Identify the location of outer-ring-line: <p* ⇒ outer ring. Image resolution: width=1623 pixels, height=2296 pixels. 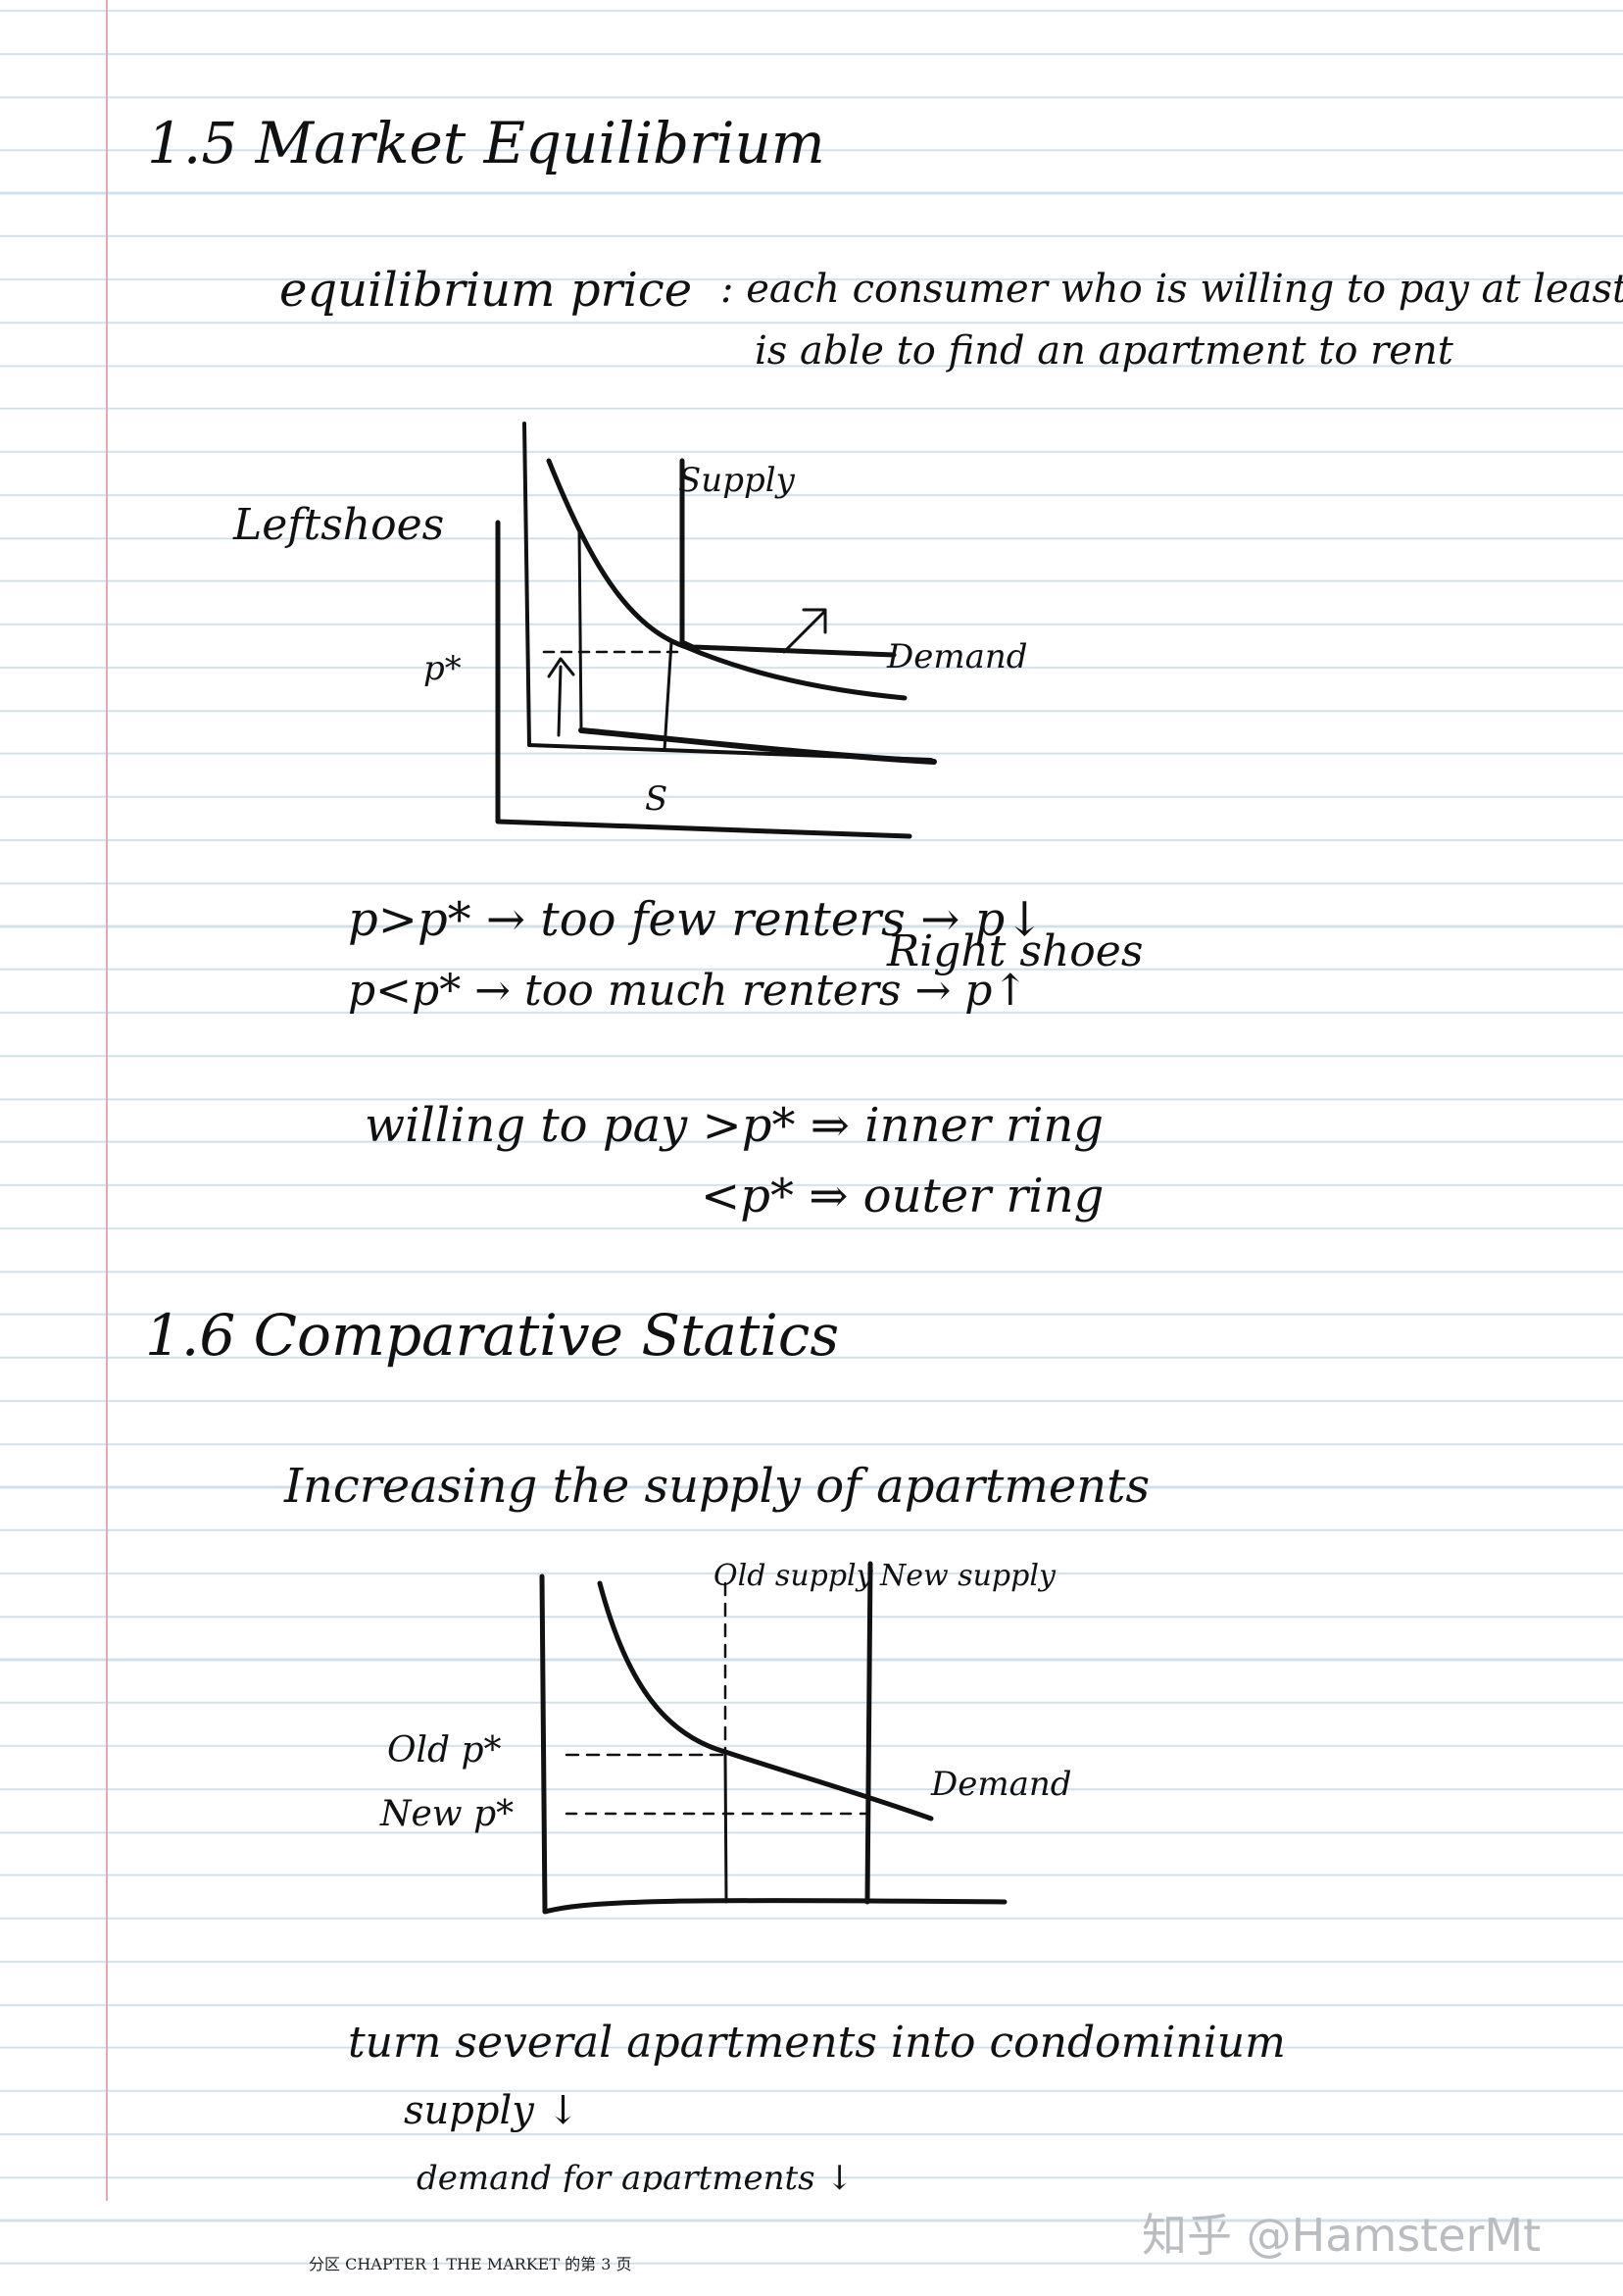
(903, 1196).